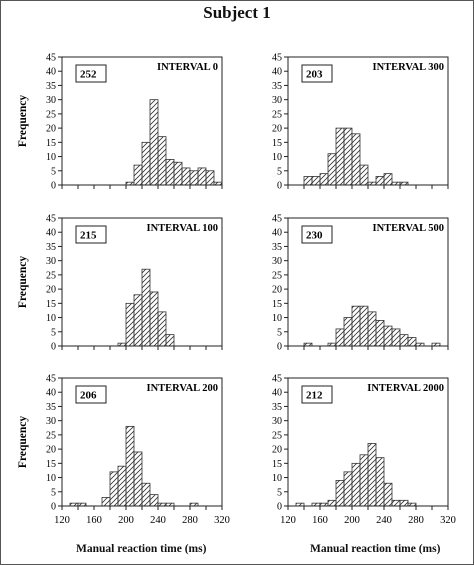 The width and height of the screenshot is (474, 565). I want to click on interval-label: INTERVAL 100, so click(182, 228).